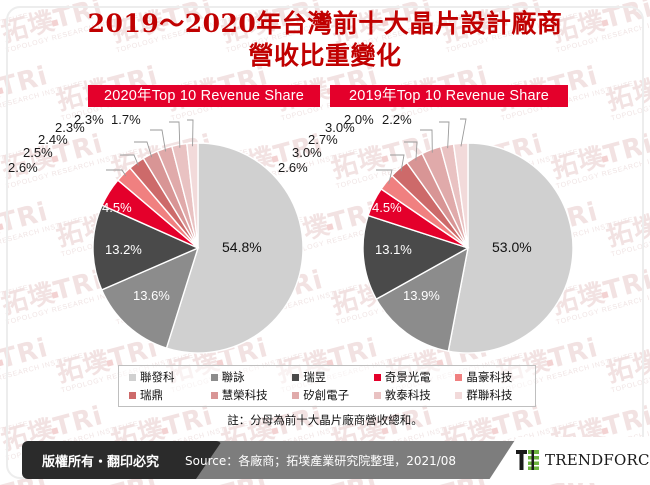 The height and width of the screenshot is (485, 650). I want to click on legend-item: 群聯科技, so click(490, 395).